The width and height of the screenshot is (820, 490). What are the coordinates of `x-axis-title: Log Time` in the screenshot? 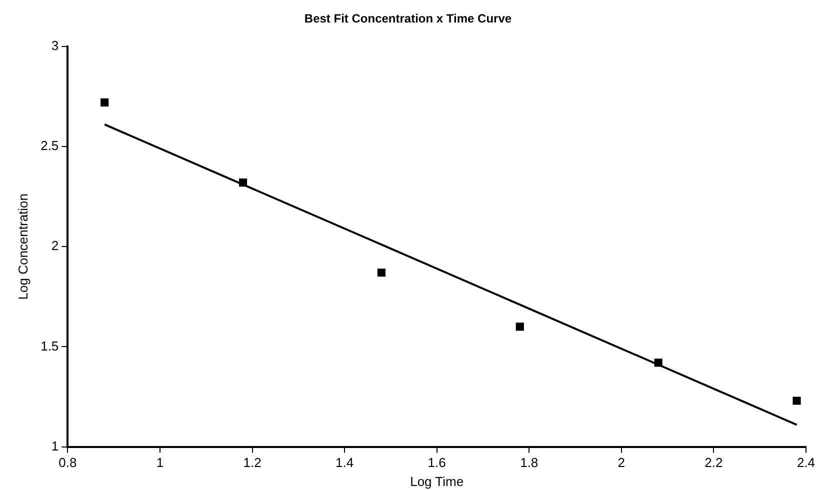 It's located at (437, 481).